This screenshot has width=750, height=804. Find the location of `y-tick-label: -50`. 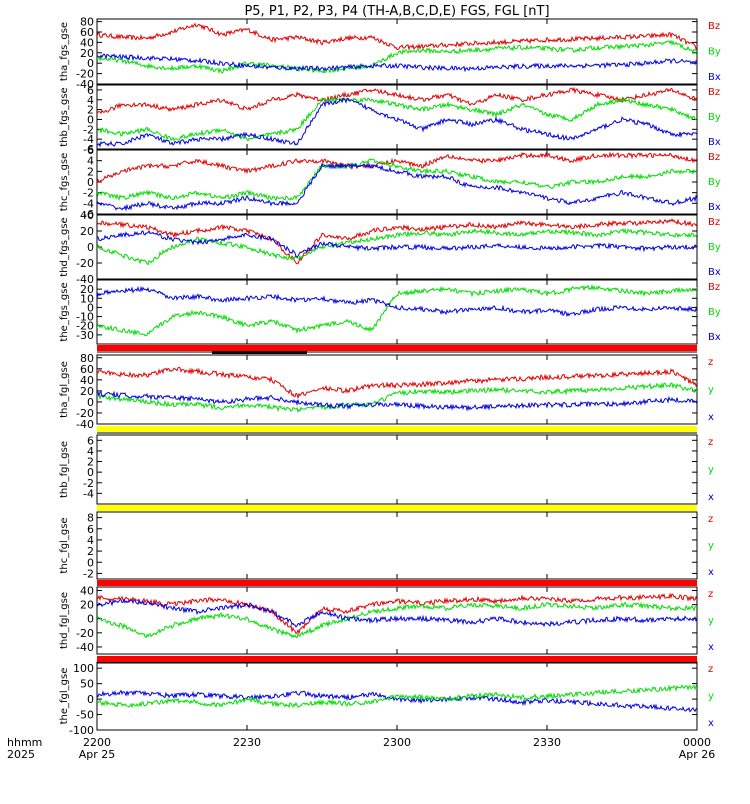

y-tick-label: -50 is located at coordinates (85, 715).